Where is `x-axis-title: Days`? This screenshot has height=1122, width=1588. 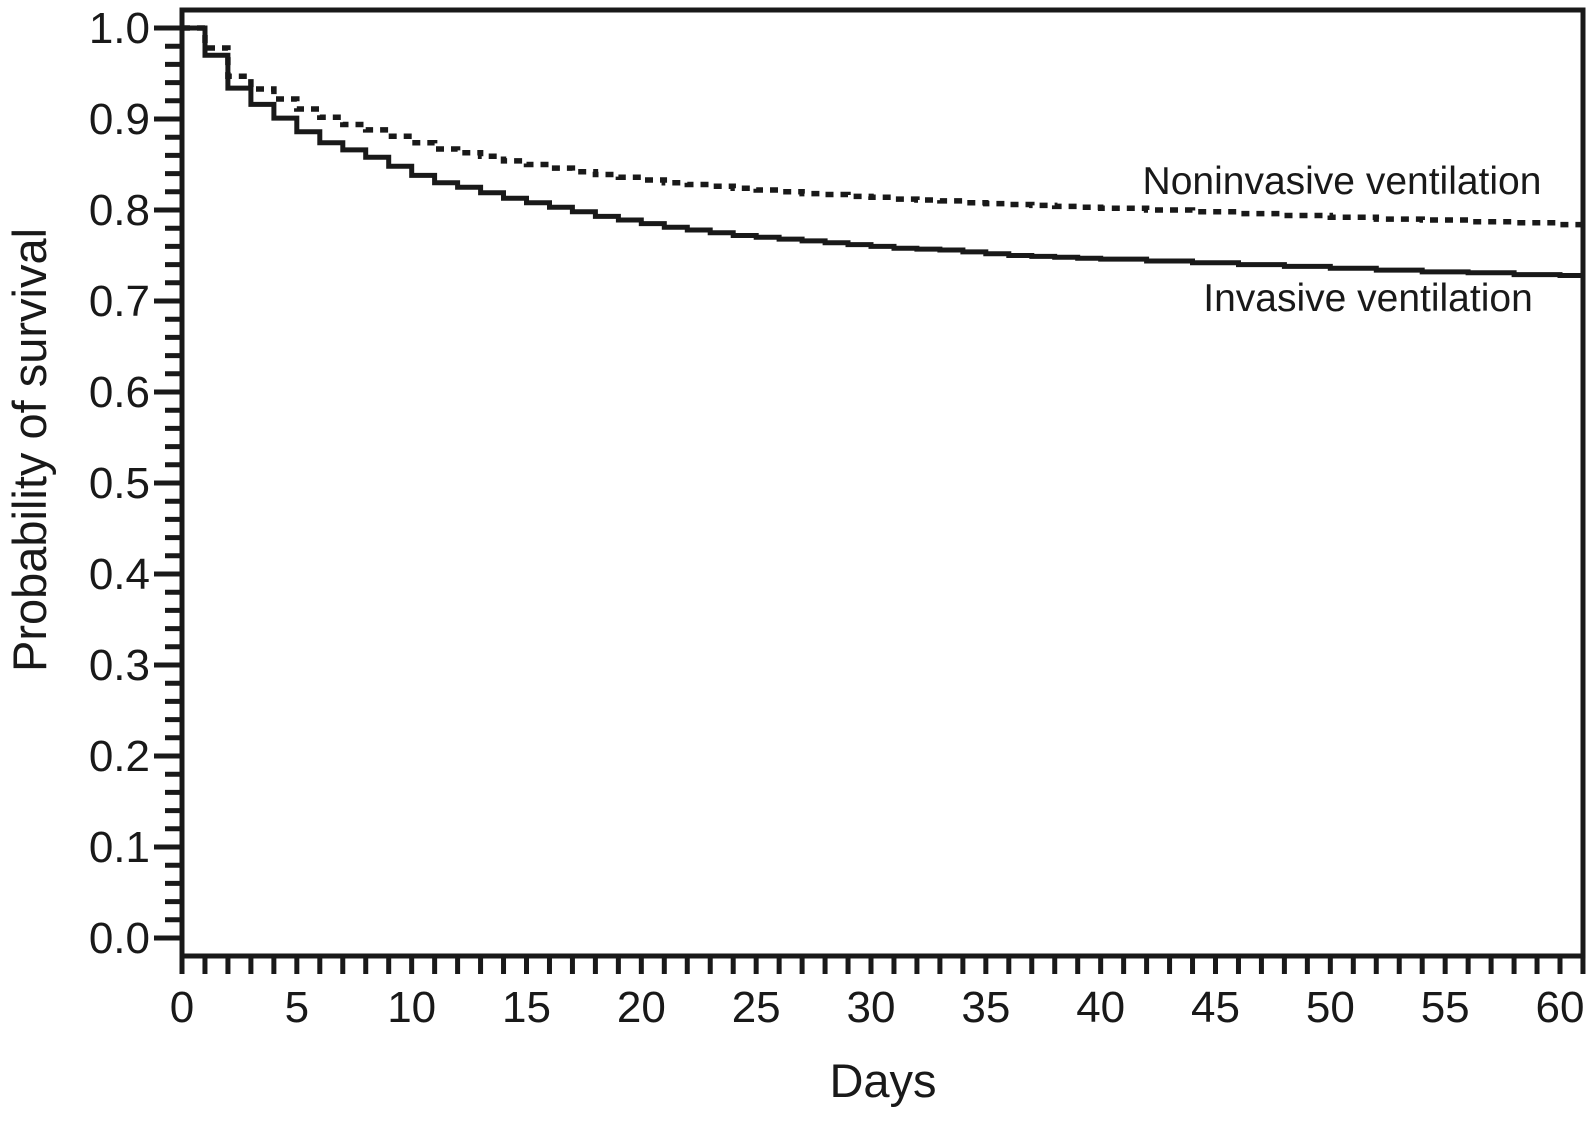
x-axis-title: Days is located at coordinates (882, 1080).